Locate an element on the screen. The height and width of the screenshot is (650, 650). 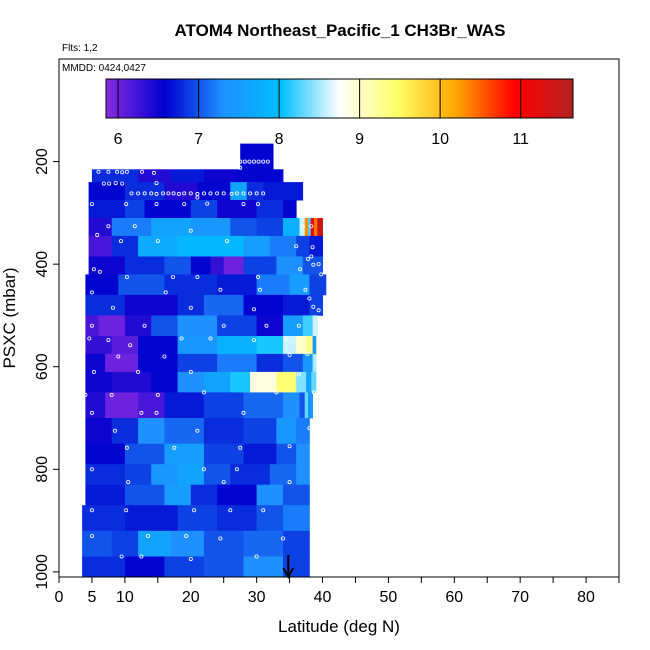
y-tick-label: 800 is located at coordinates (42, 469).